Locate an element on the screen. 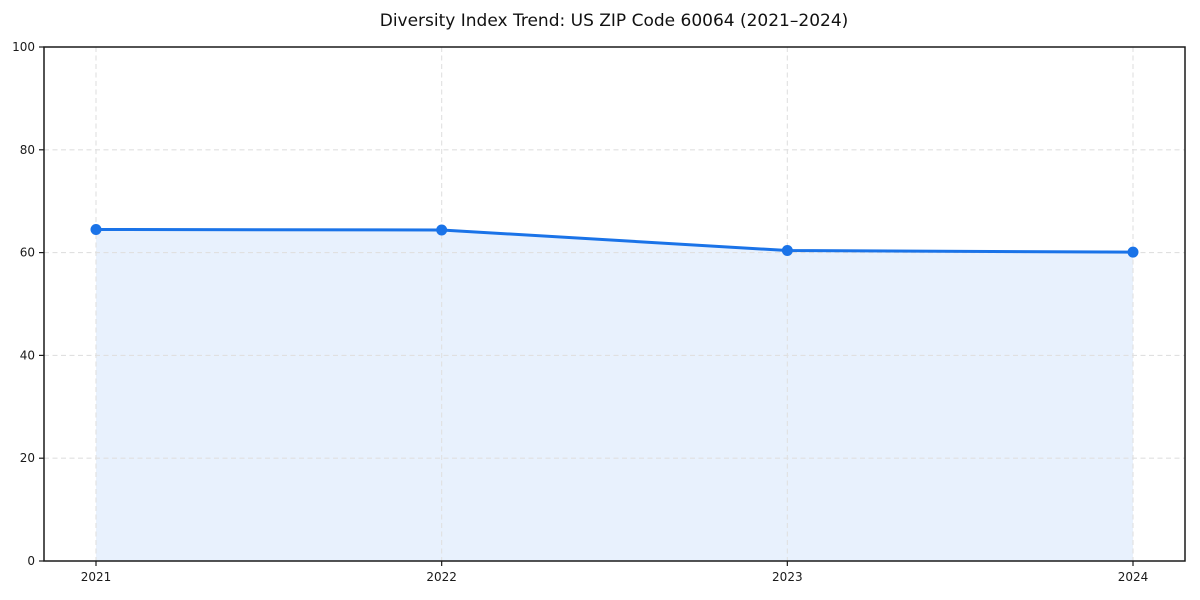 Image resolution: width=1200 pixels, height=600 pixels. y-tick-label: 0 is located at coordinates (31, 561).